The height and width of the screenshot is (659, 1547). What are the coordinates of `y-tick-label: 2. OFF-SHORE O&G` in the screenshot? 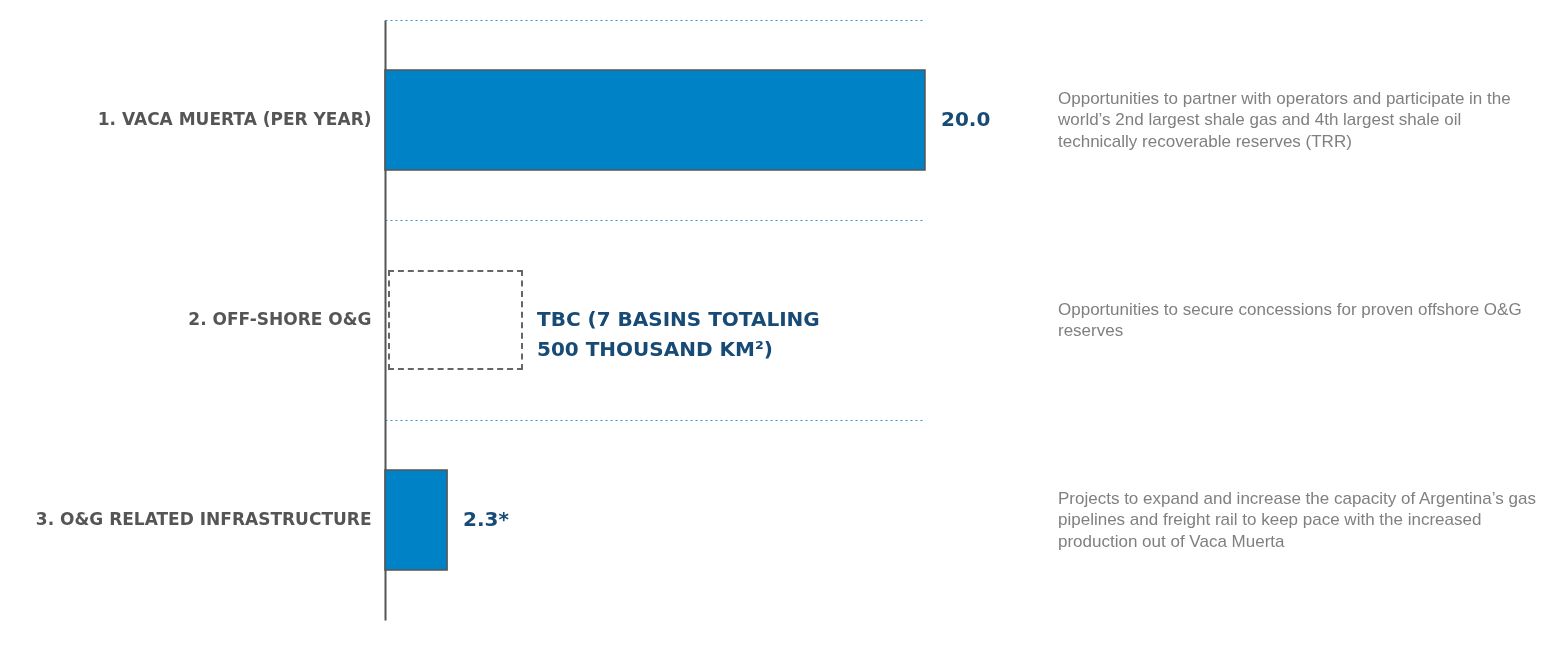 It's located at (280, 319).